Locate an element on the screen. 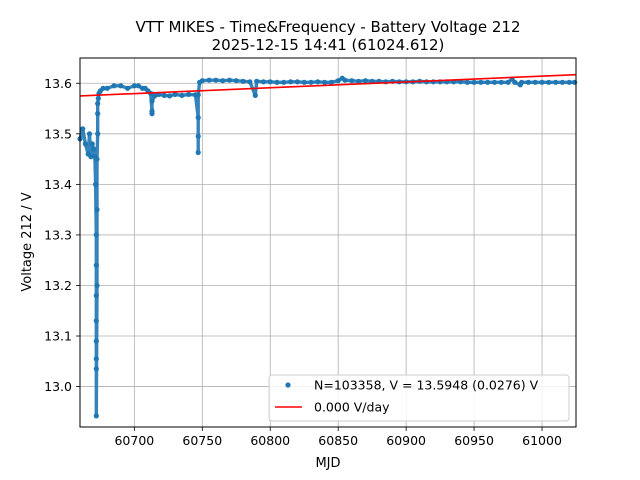  x-tick-label: 60950 is located at coordinates (474, 440).